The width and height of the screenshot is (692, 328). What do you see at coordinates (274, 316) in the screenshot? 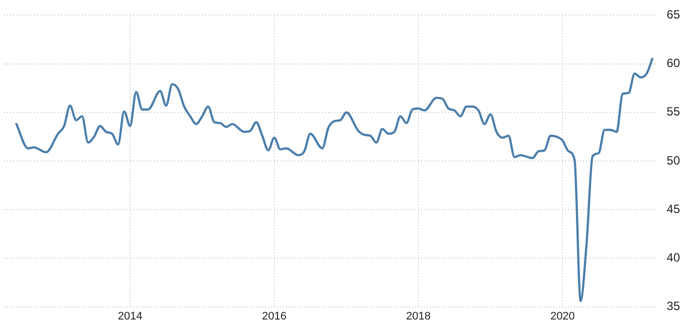
I see `x-tick-label: 2016` at bounding box center [274, 316].